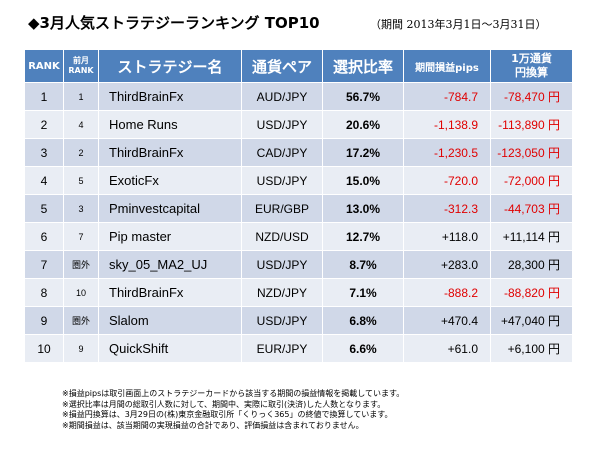 The width and height of the screenshot is (605, 450). I want to click on table-row: 9 圏外 Slalom USD/JPY 6.8% +470.4 +47,040 円, so click(298, 320).